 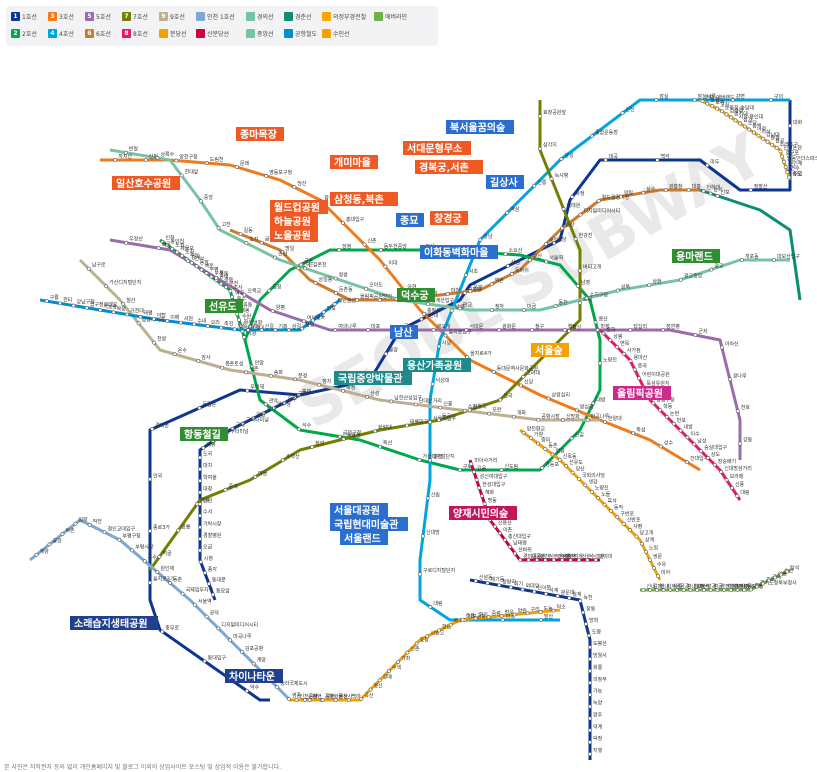 I want to click on station-label: 효창공원앞, so click(x=554, y=112).